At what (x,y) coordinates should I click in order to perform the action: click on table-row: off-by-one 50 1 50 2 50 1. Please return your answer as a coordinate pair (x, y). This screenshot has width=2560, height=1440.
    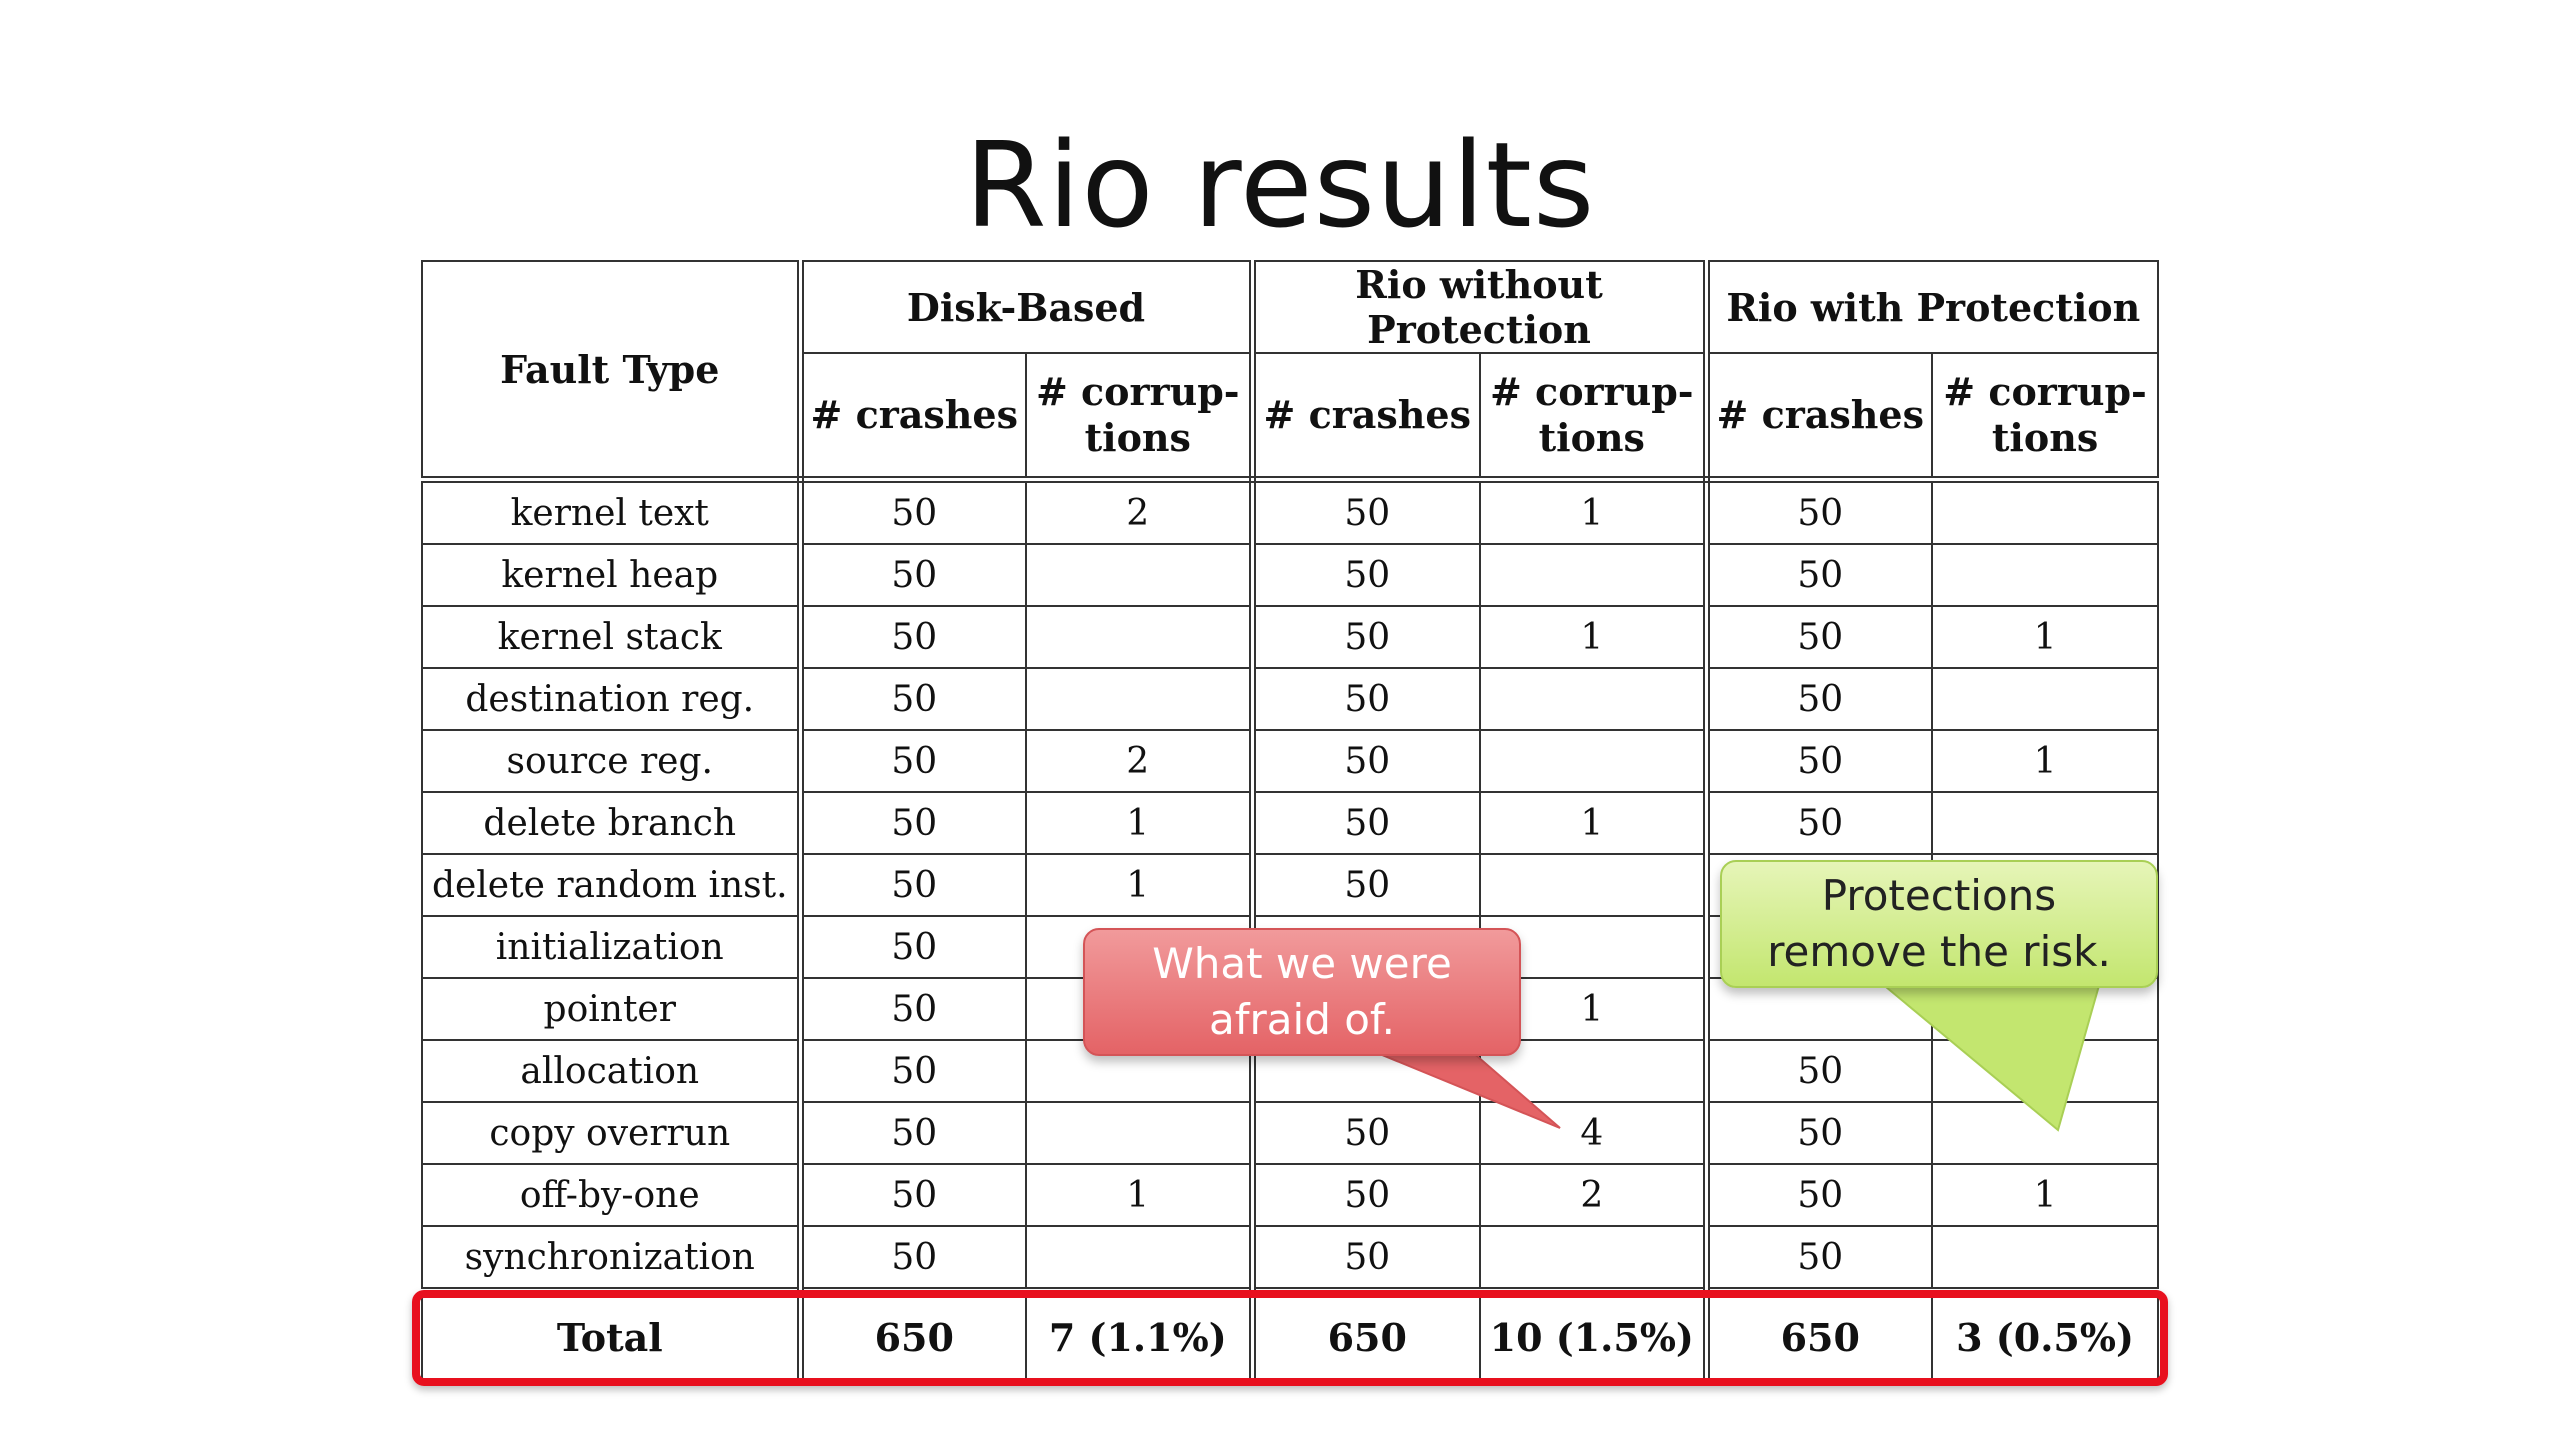
    Looking at the image, I should click on (1290, 1195).